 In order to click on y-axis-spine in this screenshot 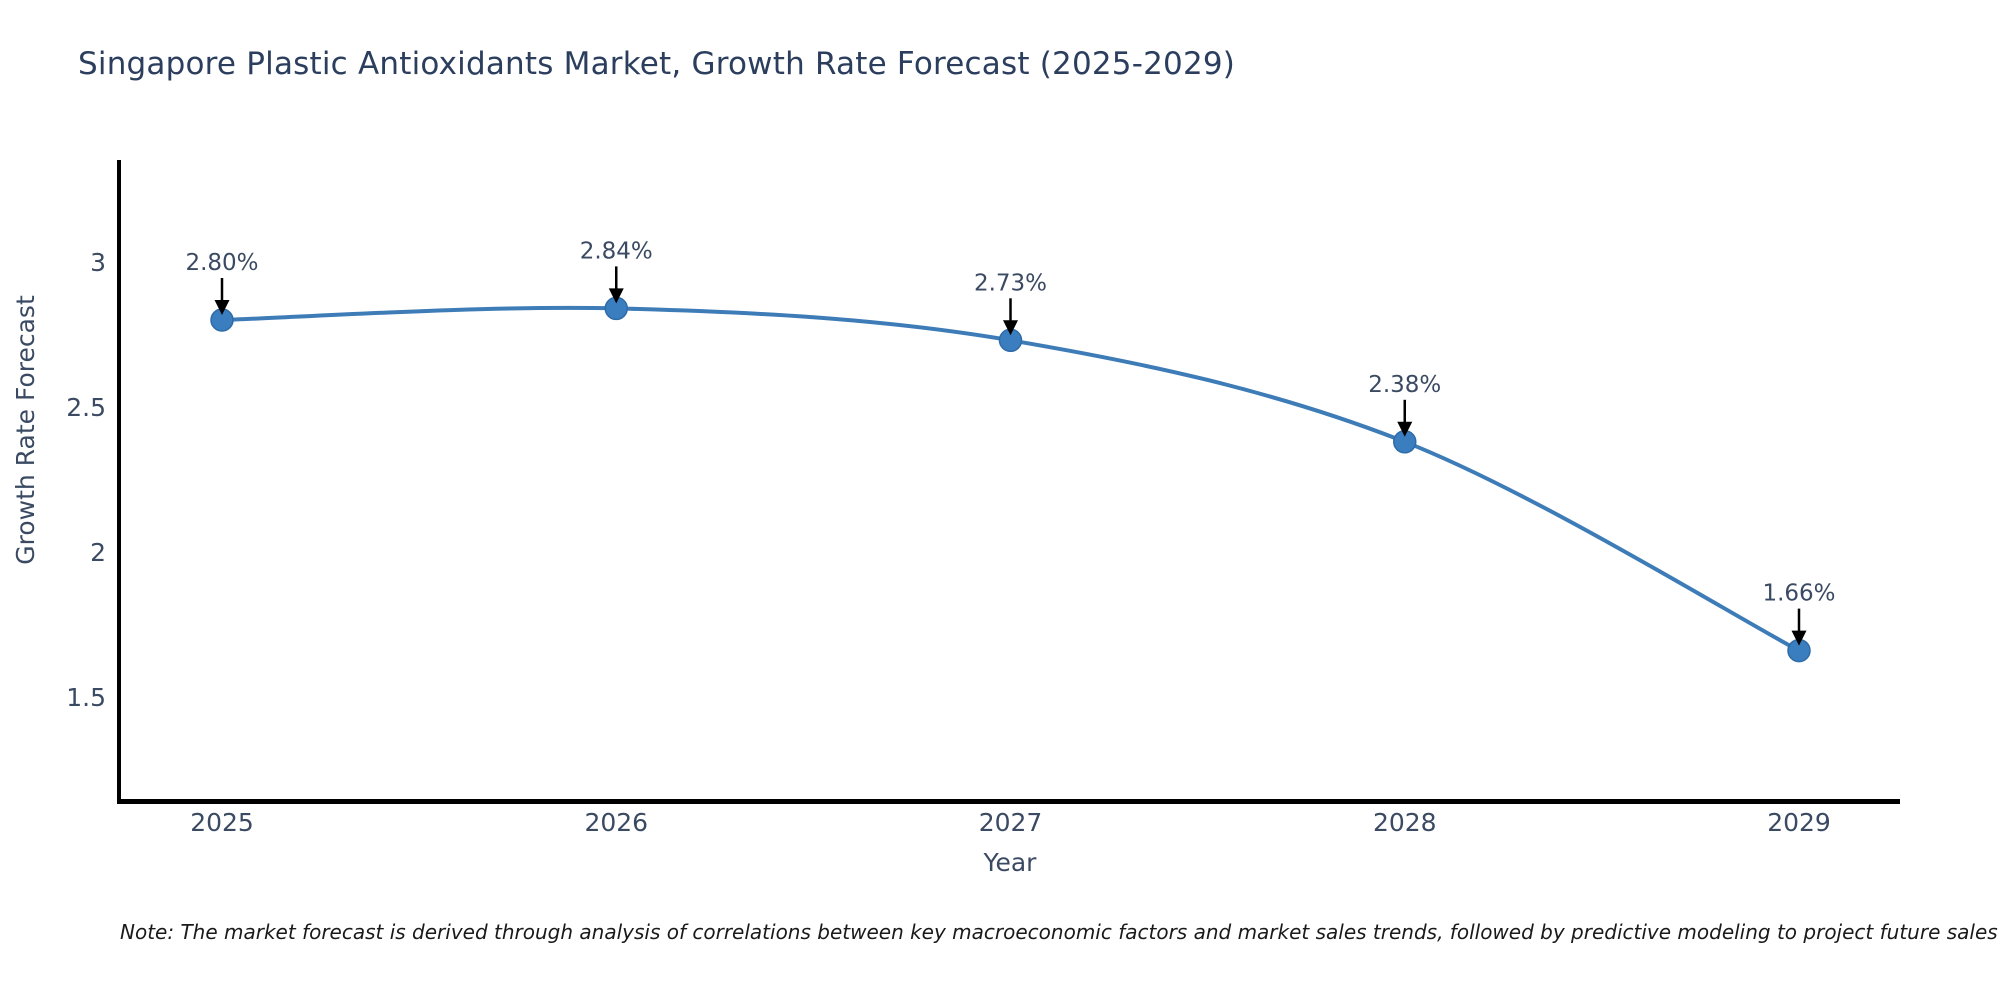, I will do `click(119, 482)`.